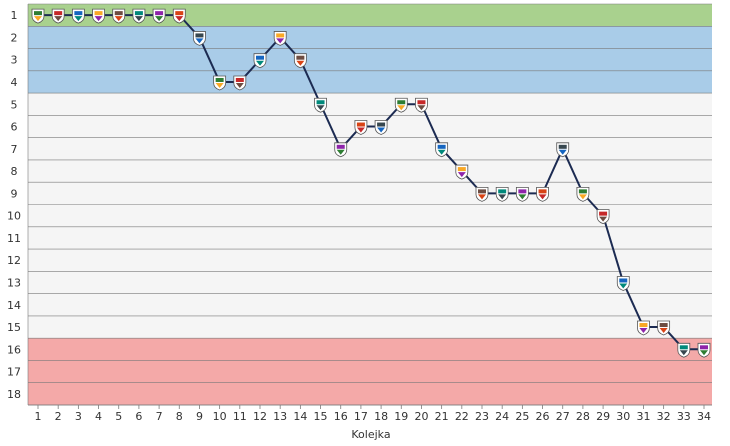  I want to click on x-tick-label: 15, so click(321, 416).